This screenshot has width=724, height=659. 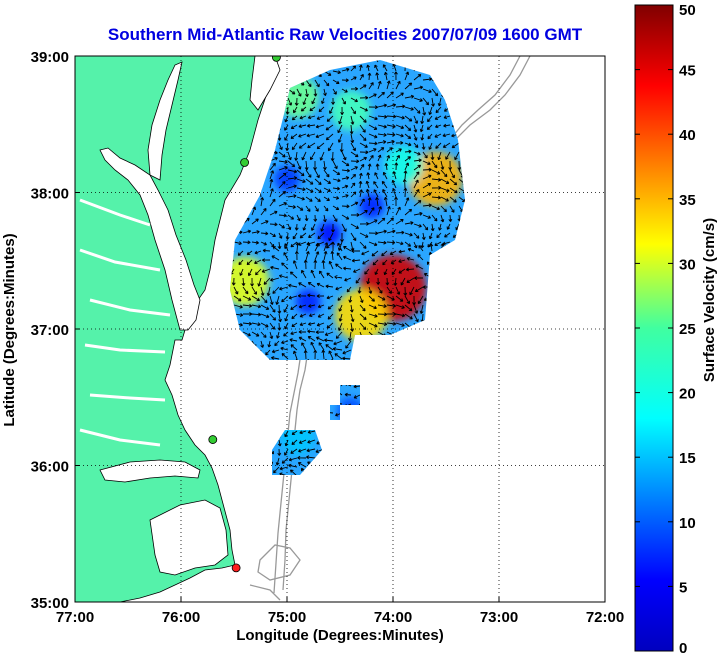 I want to click on colorbar-tick-label: 0, so click(x=683, y=648).